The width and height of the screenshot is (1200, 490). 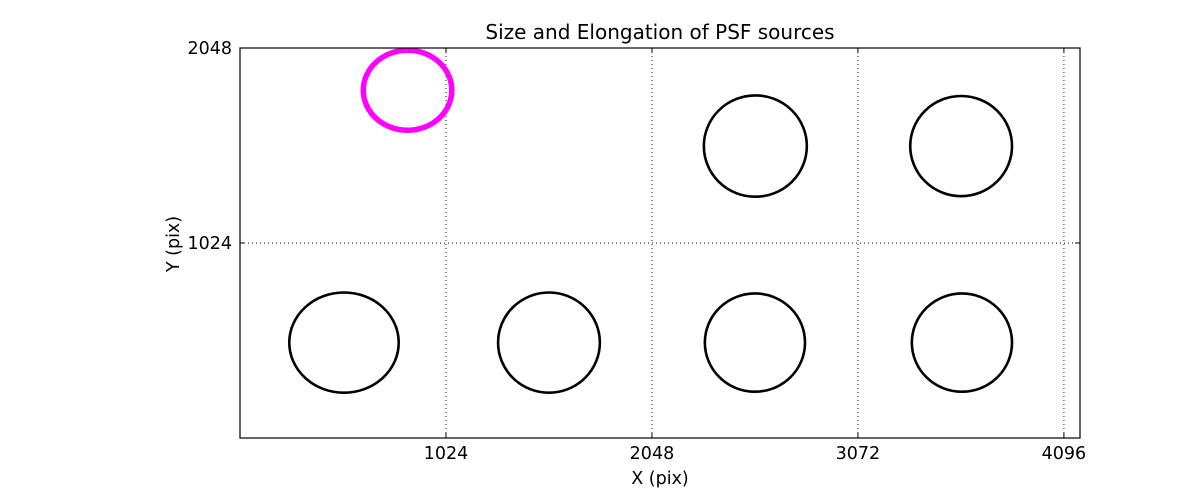 I want to click on y-tick-label: 1024, so click(x=209, y=244).